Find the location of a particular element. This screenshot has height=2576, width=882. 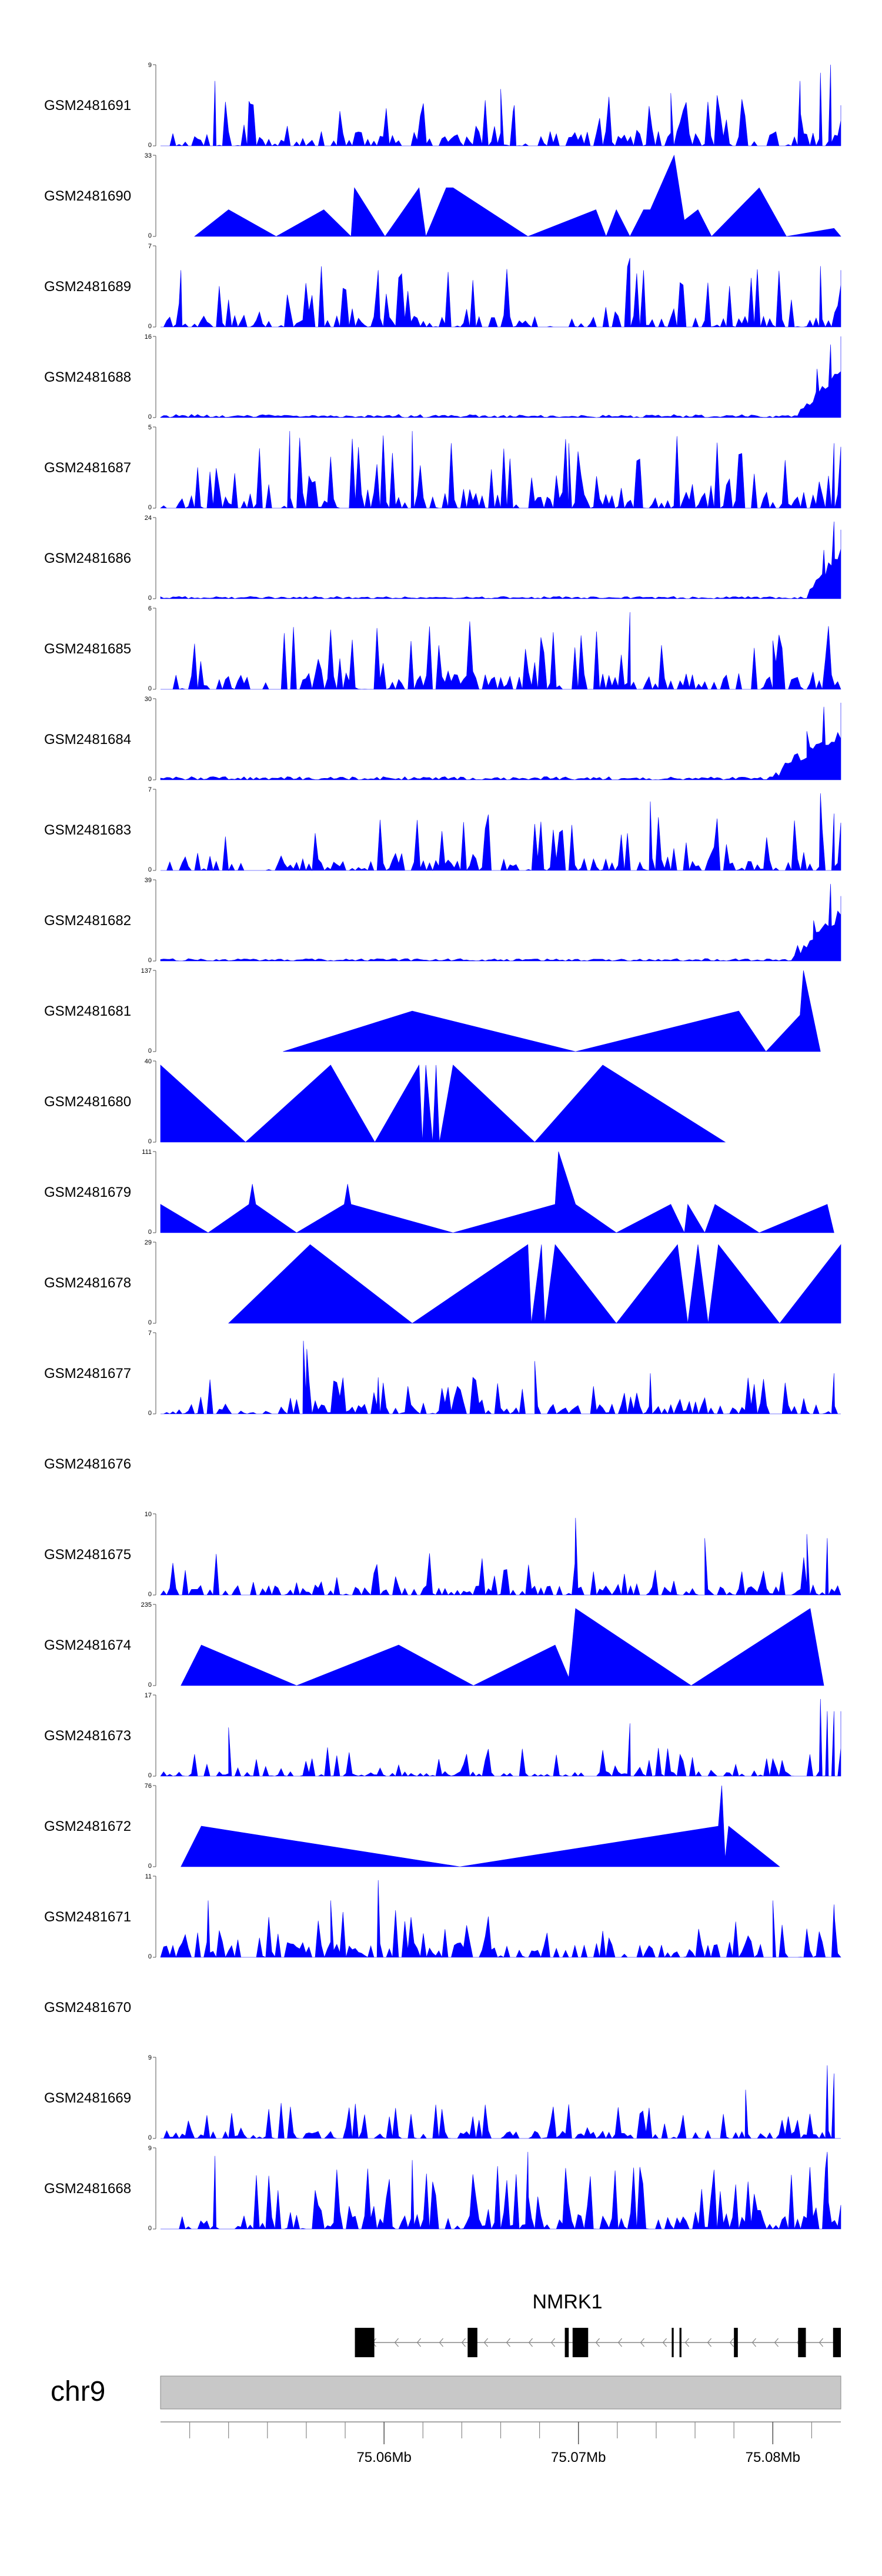

track-GSM2481668: GSM2481668 9 0 is located at coordinates (442, 2188).